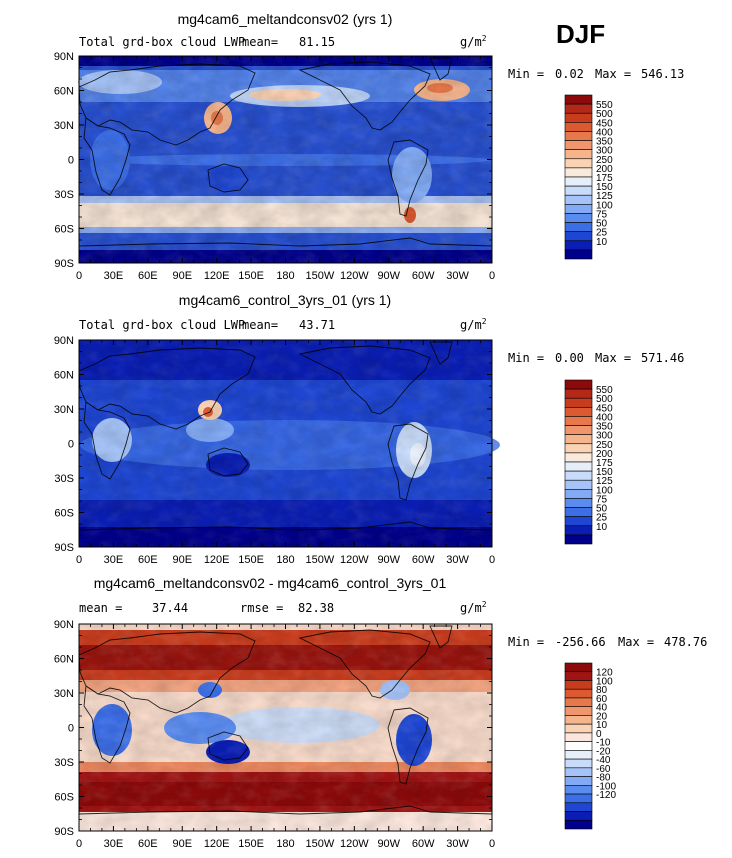 This screenshot has height=858, width=732. I want to click on panel-1-max-value: 546.13, so click(662, 74).